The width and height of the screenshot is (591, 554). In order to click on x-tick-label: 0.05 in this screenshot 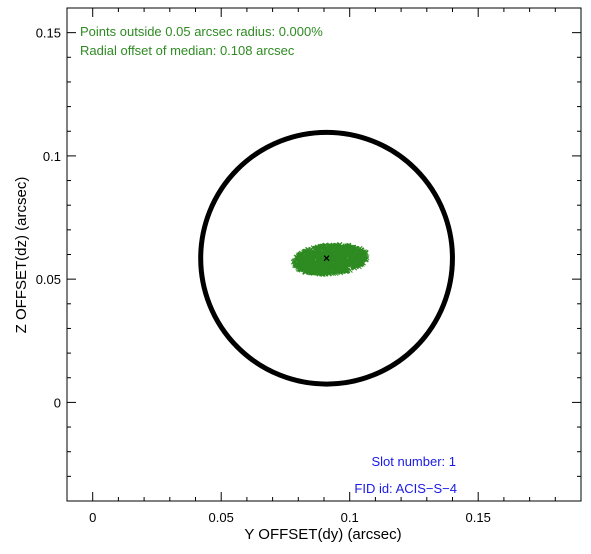, I will do `click(221, 517)`.